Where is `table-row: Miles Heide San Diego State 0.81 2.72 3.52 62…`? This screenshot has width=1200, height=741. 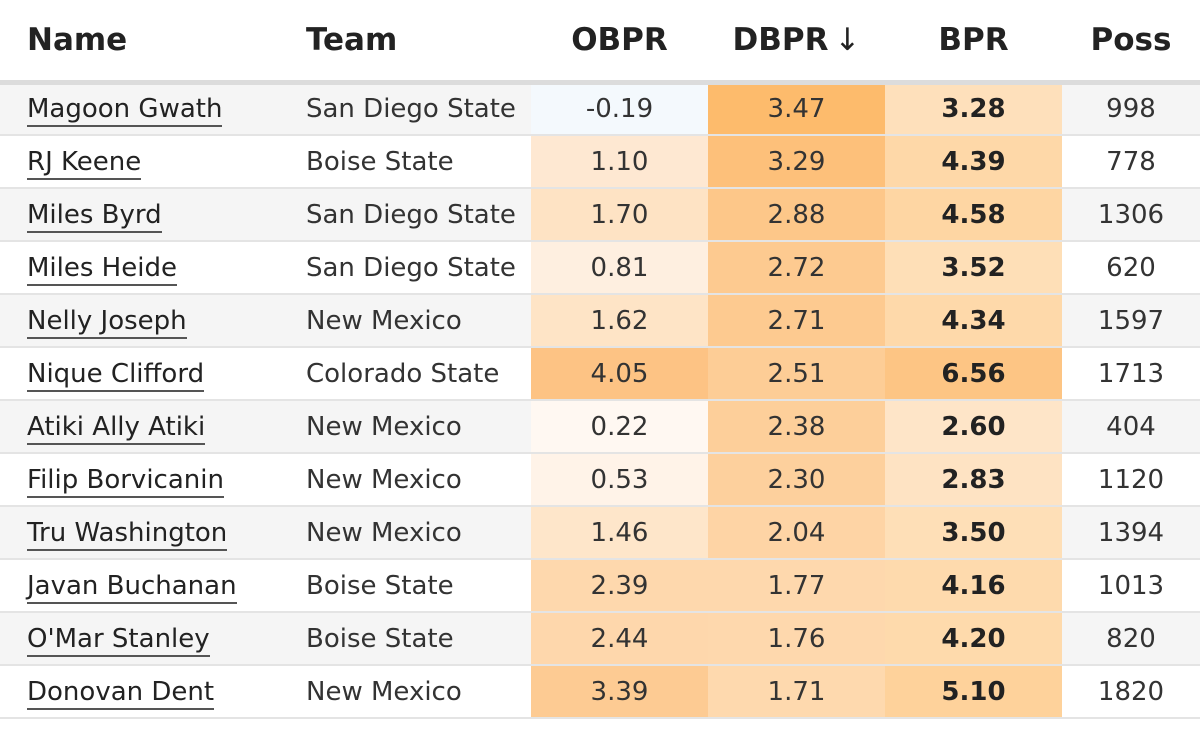
table-row: Miles Heide San Diego State 0.81 2.72 3.52 62… is located at coordinates (600, 268).